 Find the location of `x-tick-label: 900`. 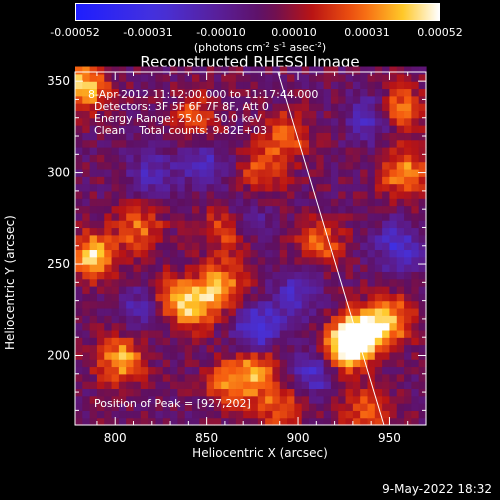

x-tick-label: 900 is located at coordinates (298, 438).